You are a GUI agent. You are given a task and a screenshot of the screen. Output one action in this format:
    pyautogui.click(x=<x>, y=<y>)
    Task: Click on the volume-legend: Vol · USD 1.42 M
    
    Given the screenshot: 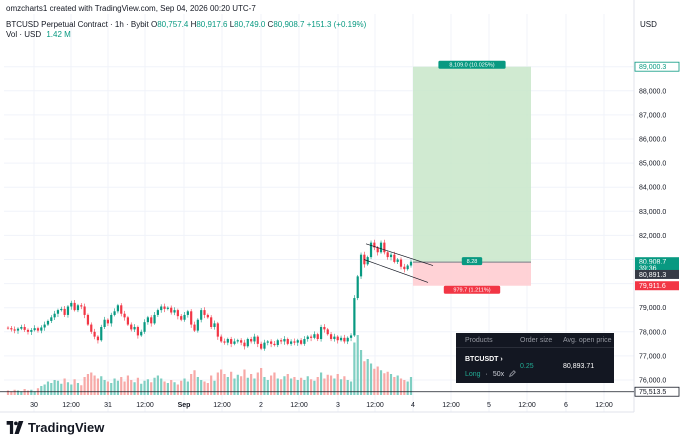 What is the action you would take?
    pyautogui.click(x=38, y=34)
    